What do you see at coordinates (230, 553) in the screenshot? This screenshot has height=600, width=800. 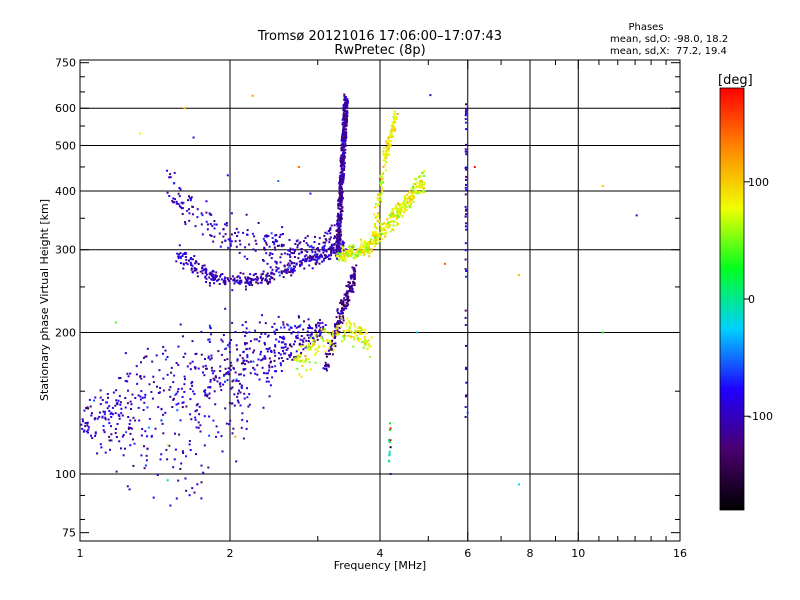 I see `x-tick-label: 2` at bounding box center [230, 553].